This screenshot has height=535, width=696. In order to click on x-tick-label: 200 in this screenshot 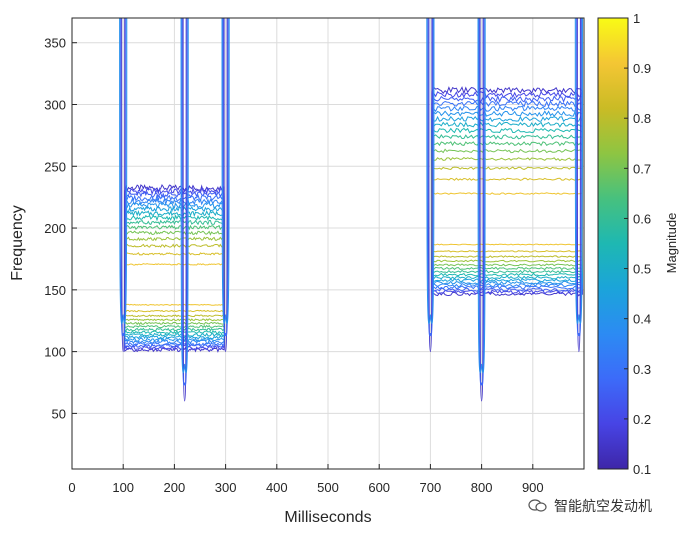, I will do `click(175, 487)`.